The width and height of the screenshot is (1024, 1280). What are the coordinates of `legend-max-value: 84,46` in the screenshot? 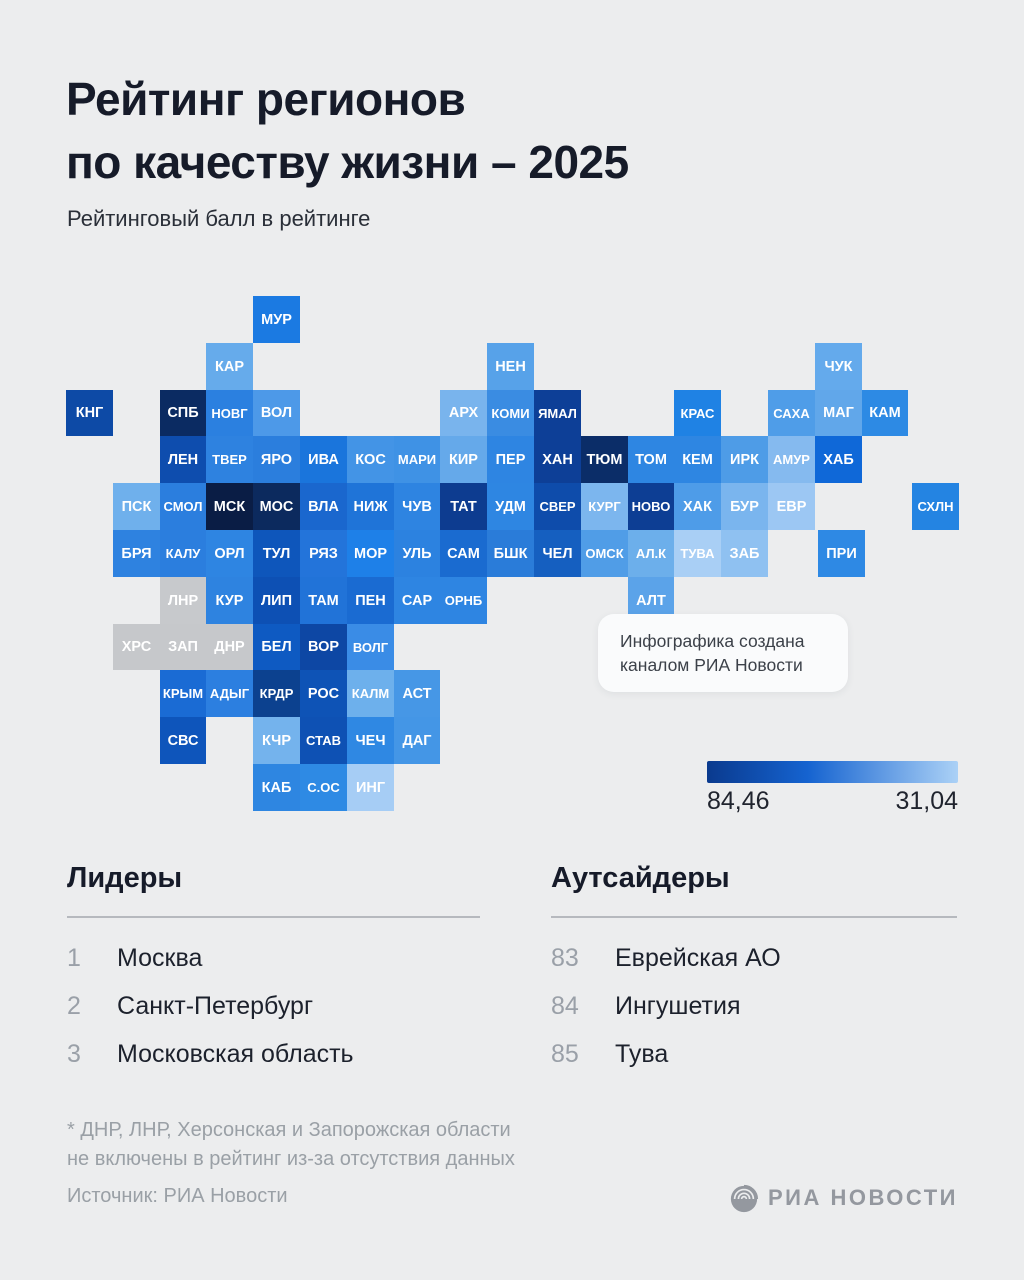 It's located at (738, 801).